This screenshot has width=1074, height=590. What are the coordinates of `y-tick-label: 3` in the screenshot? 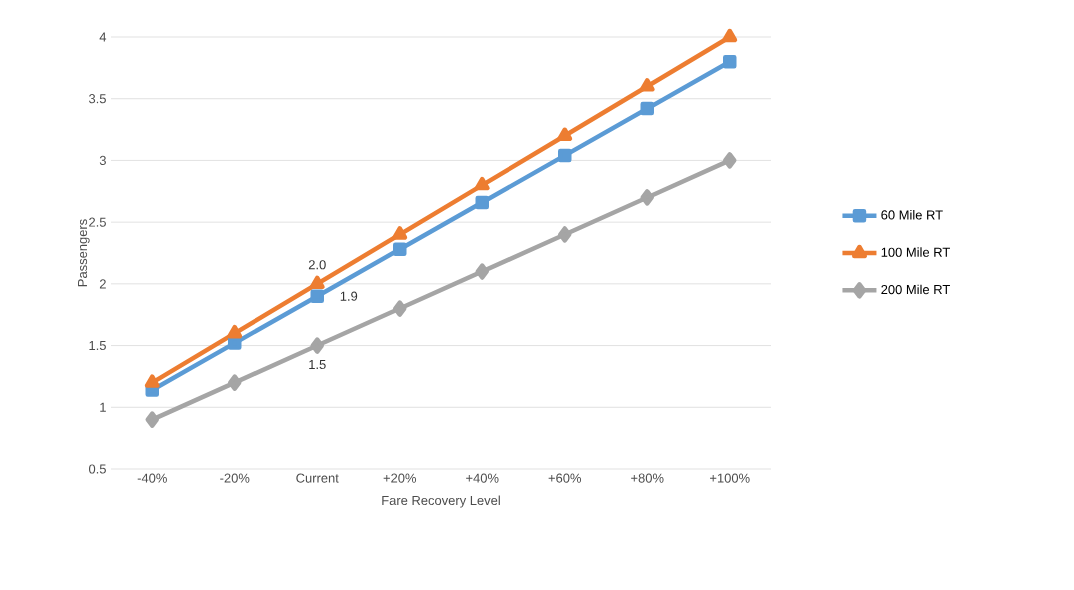 It's located at (102, 160).